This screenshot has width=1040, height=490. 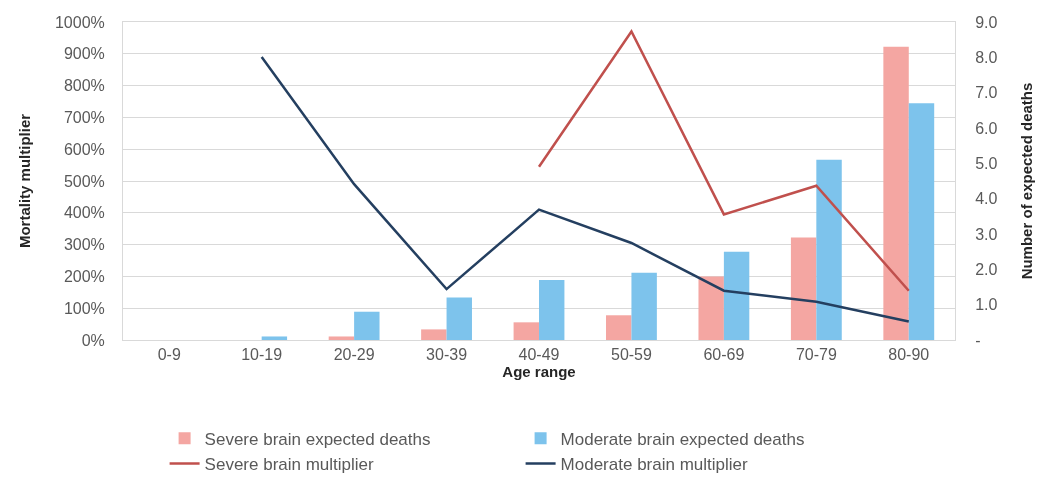 I want to click on x-tick-label: 70-79, so click(x=816, y=355).